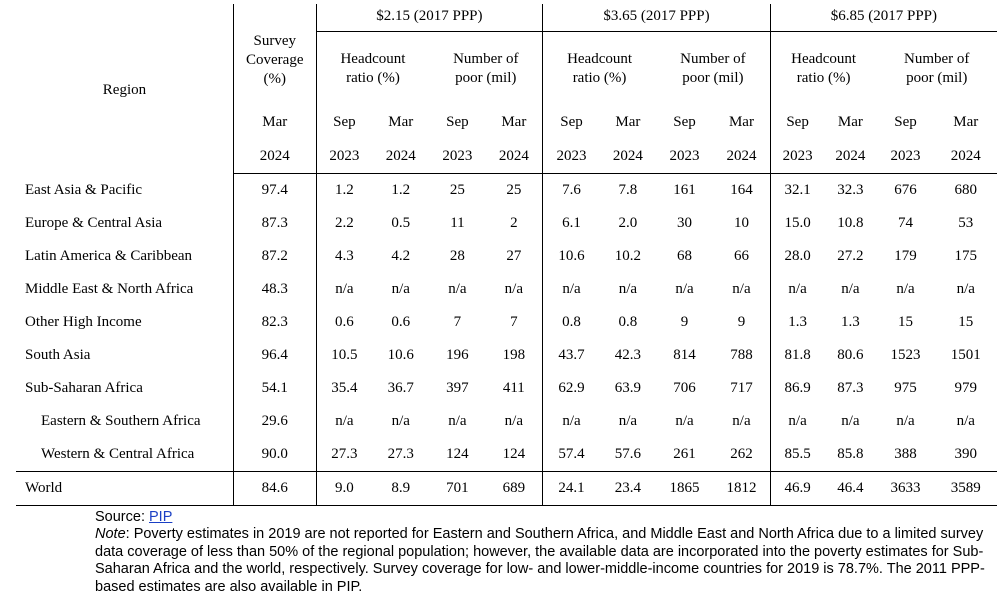 The height and width of the screenshot is (610, 1003). What do you see at coordinates (344, 488) in the screenshot?
I see `value-cell: 9.0` at bounding box center [344, 488].